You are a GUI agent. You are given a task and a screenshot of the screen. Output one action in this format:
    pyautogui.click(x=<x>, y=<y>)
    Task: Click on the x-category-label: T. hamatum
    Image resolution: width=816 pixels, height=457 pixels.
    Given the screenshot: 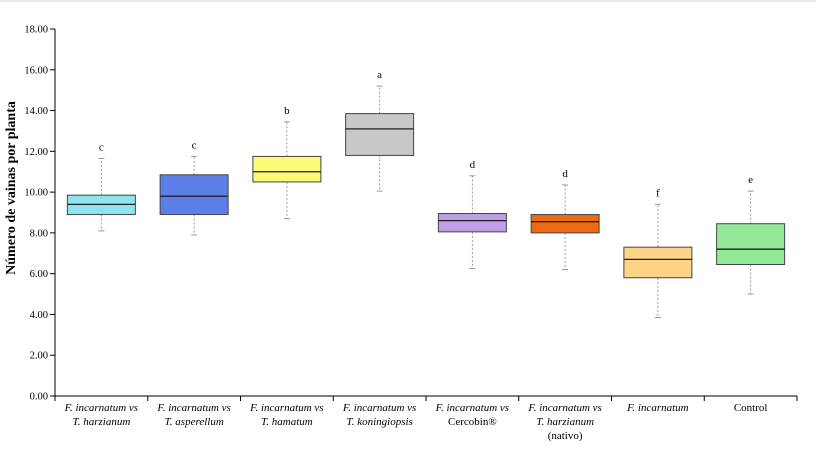 What is the action you would take?
    pyautogui.click(x=287, y=422)
    